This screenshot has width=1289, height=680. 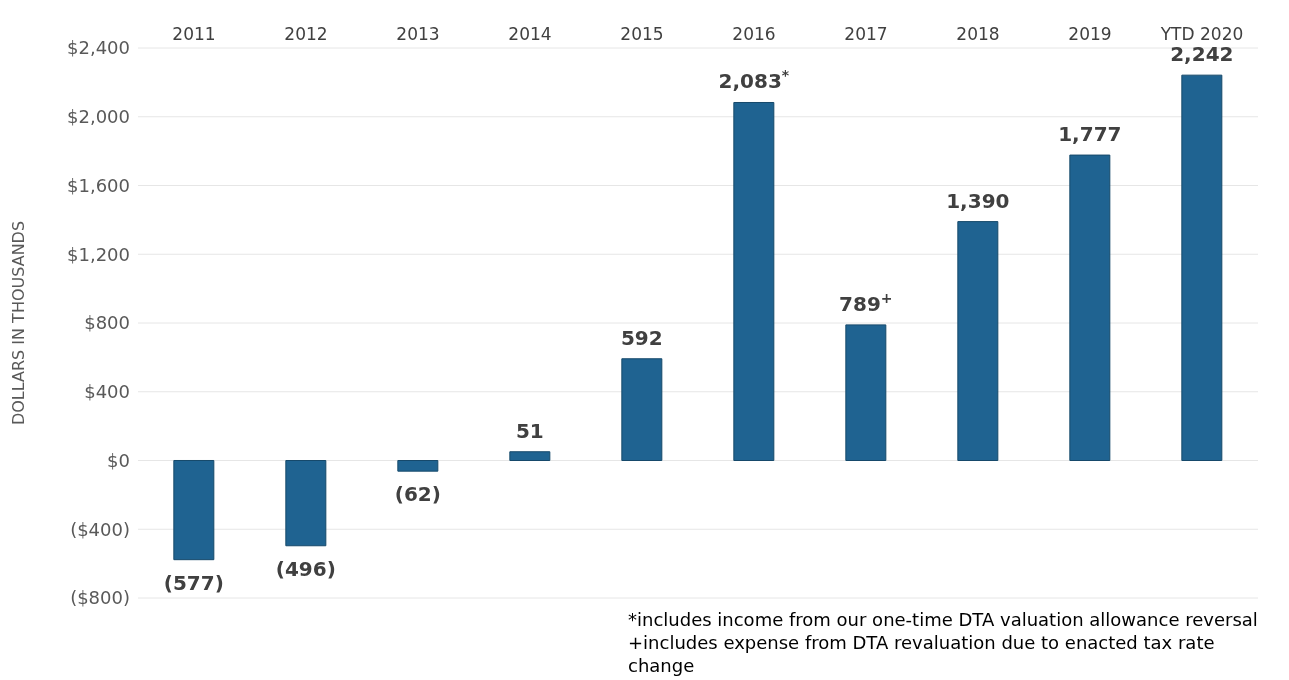 I want to click on x-tick-label: 2015, so click(x=642, y=34).